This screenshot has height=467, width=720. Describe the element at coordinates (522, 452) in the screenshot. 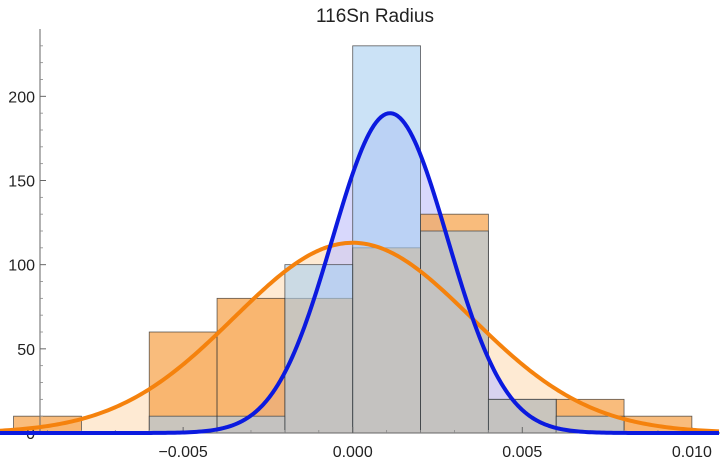

I see `x-tick-label: 0.005` at that location.